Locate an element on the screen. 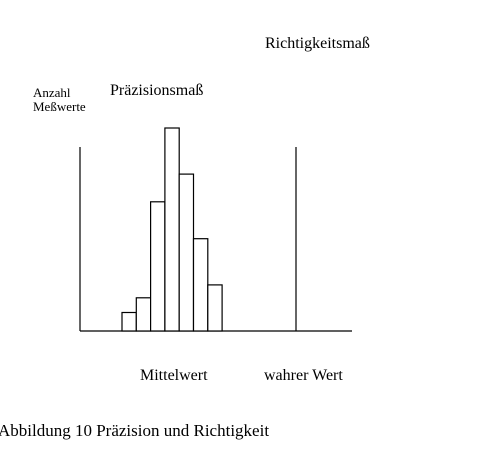 The width and height of the screenshot is (485, 454). richtigkeitsmass-label: Richtigkeitsmaß is located at coordinates (317, 43).